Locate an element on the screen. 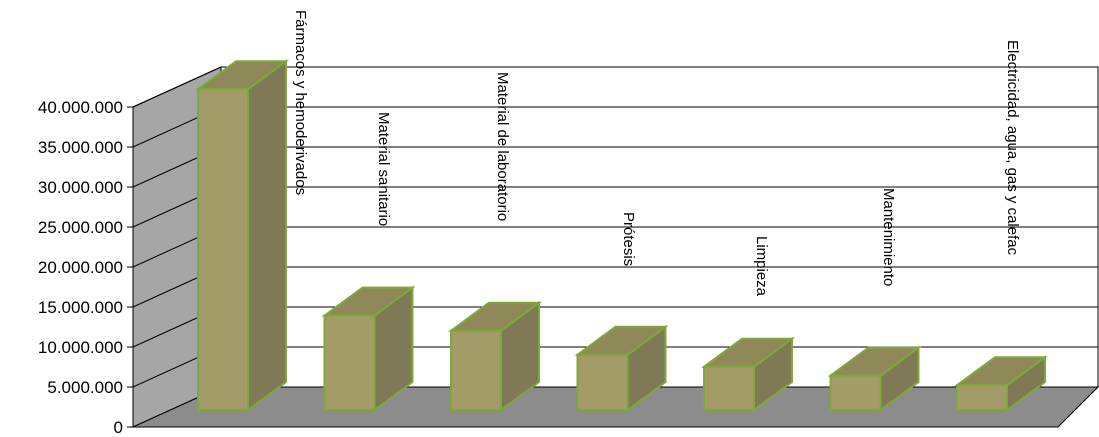 This screenshot has height=437, width=1099. gridline-side is located at coordinates (177, 87).